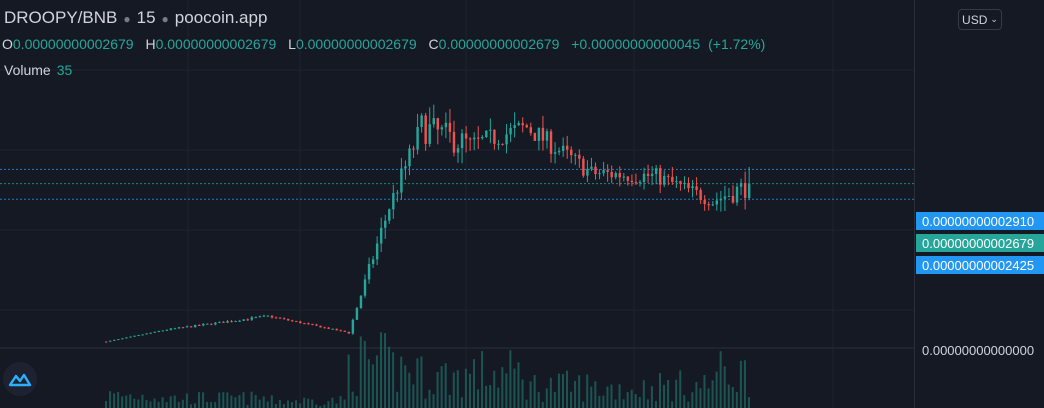 The width and height of the screenshot is (1044, 408). Describe the element at coordinates (980, 19) in the screenshot. I see `currency-selector: USD ⌄` at that location.